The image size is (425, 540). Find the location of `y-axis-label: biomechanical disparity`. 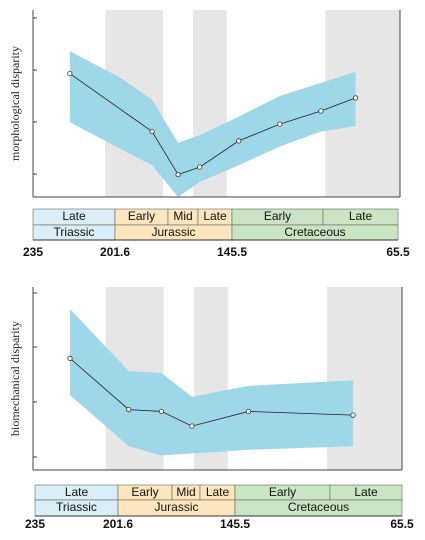

y-axis-label: biomechanical disparity is located at coordinates (15, 378).